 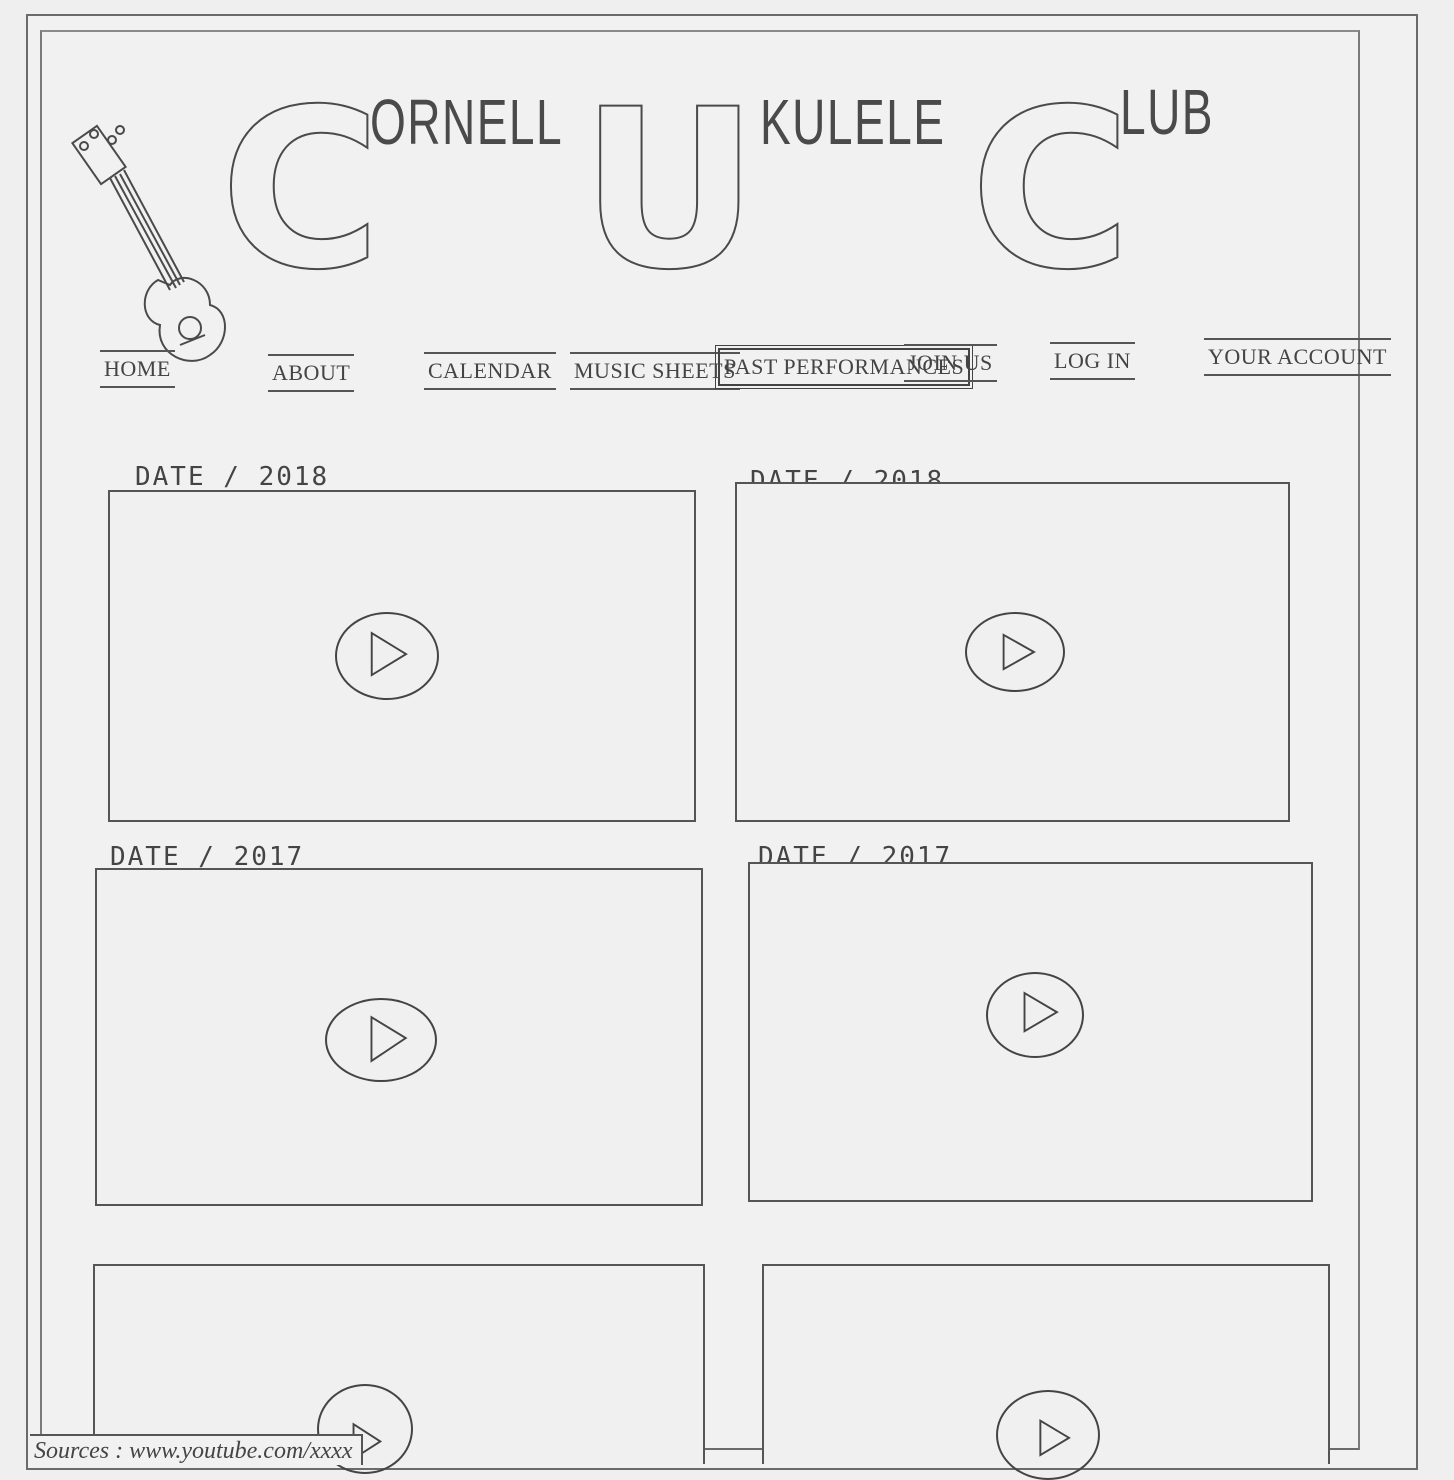 I want to click on nav-your-account: YOUR ACCOUNT, so click(x=1297, y=357).